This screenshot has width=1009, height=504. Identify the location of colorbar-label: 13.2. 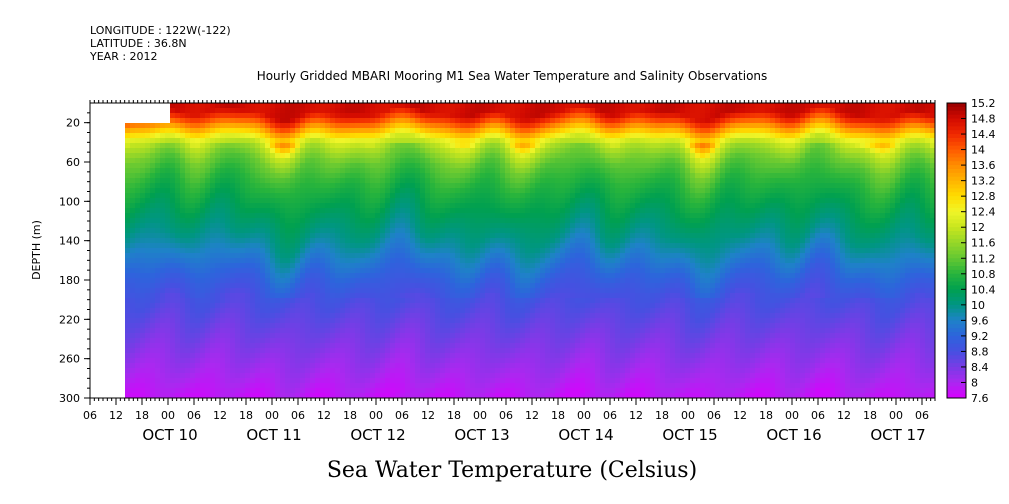
(983, 181).